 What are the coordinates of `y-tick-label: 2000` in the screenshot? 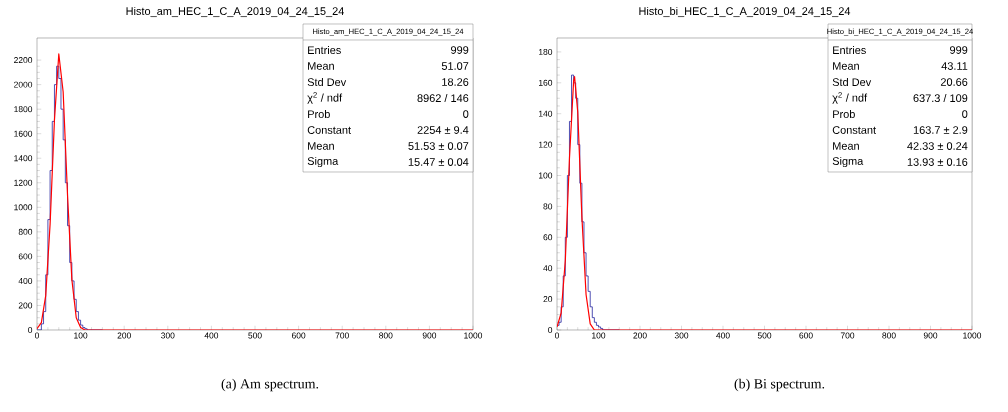 It's located at (23, 84).